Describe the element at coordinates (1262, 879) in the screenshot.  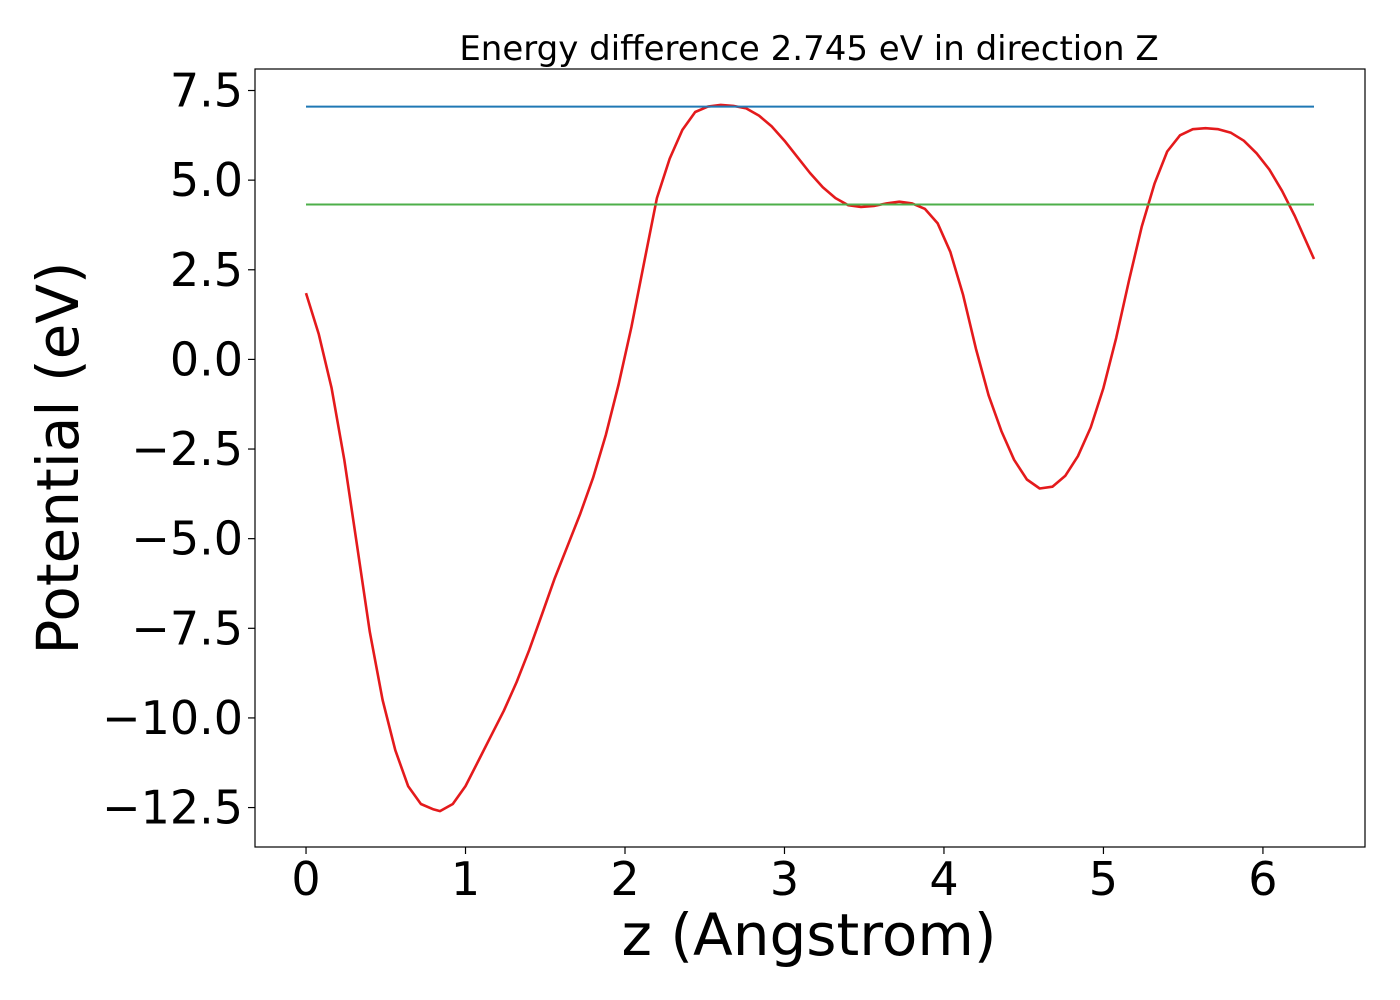
I see `x-tick-label: 6` at that location.